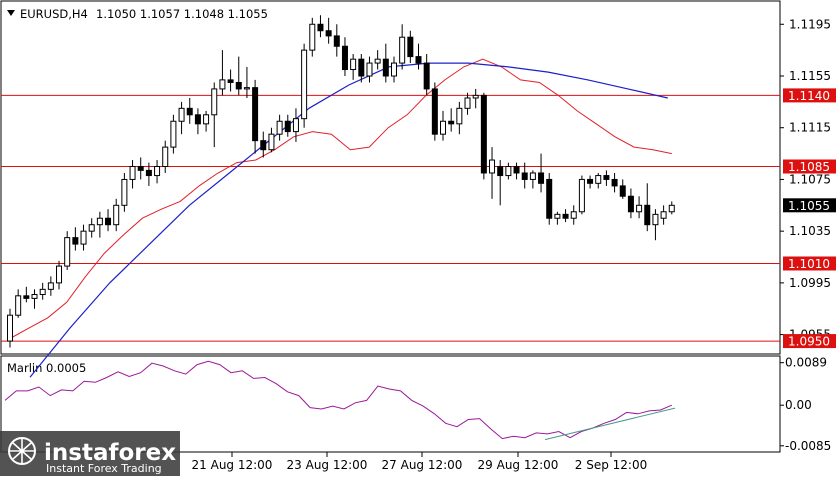 This screenshot has width=838, height=480. I want to click on level-price-tag, so click(809, 263).